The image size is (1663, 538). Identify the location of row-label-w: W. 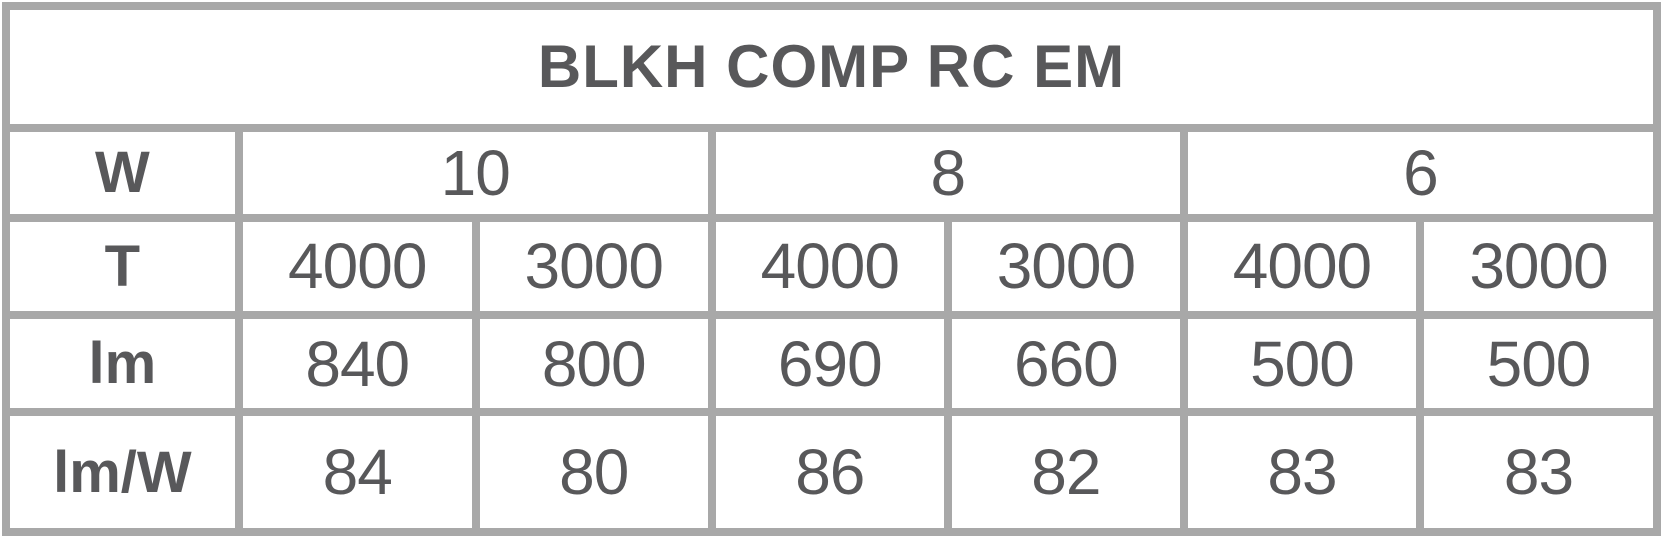
(122, 172).